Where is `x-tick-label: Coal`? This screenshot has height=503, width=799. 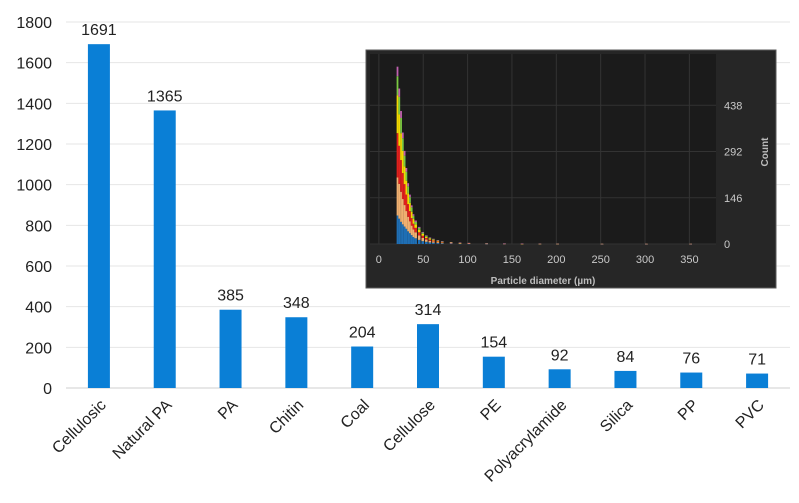 x-tick-label: Coal is located at coordinates (355, 414).